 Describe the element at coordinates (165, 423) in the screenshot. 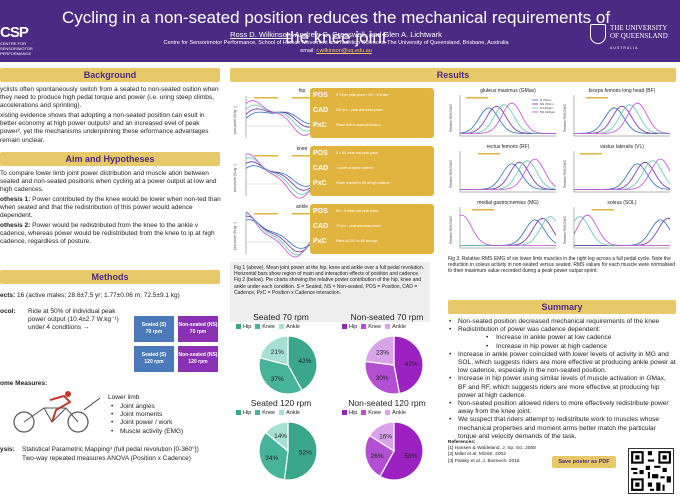

I see `list-item: Joint power / work` at that location.